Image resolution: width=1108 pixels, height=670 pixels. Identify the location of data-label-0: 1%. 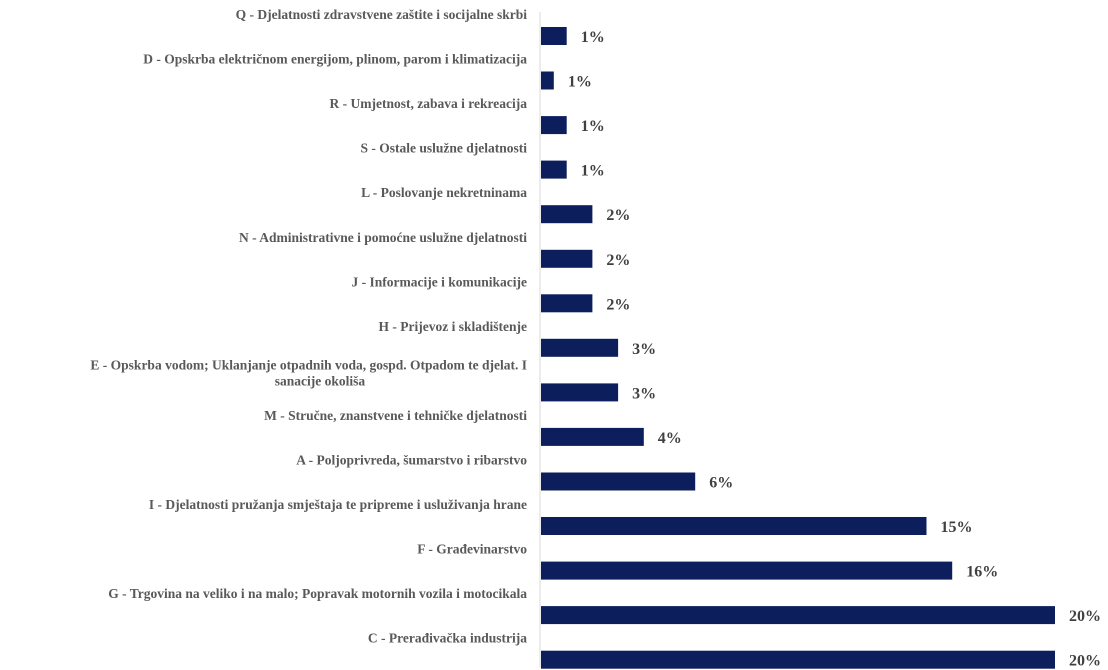
(593, 37).